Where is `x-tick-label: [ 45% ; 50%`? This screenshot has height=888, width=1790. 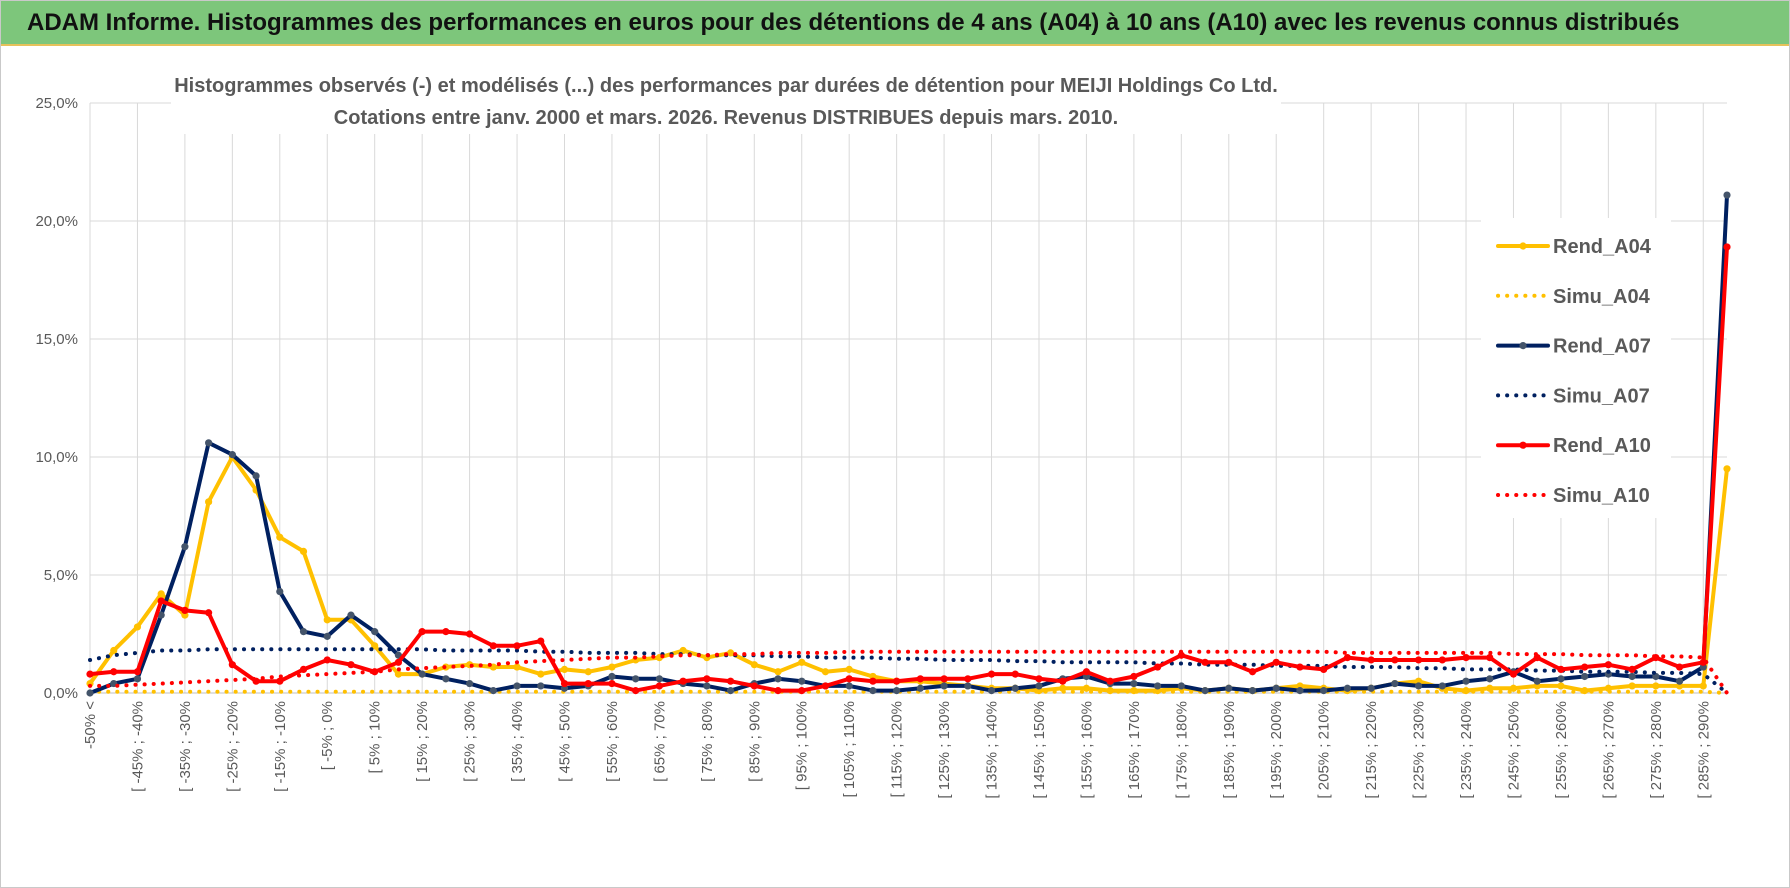
x-tick-label: [ 45% ; 50% is located at coordinates (564, 741).